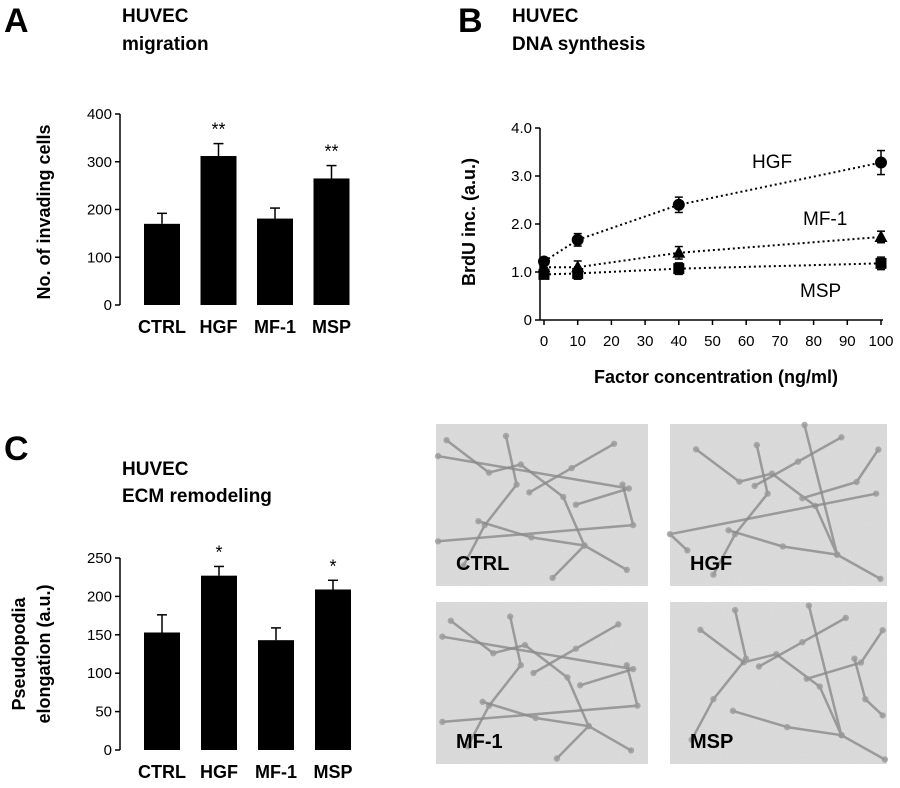 This screenshot has height=788, width=900. What do you see at coordinates (332, 566) in the screenshot?
I see `significance-mark: *` at bounding box center [332, 566].